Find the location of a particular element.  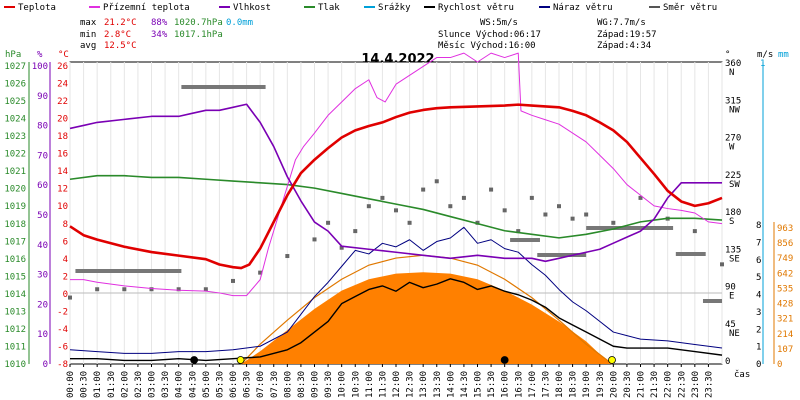

dir-tick-label: E is located at coordinates (731, 297).